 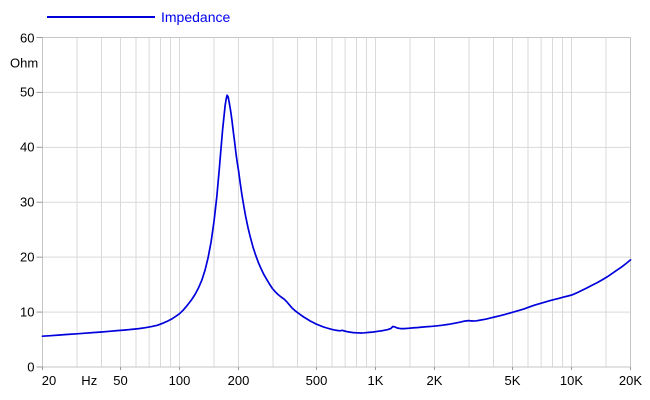 What do you see at coordinates (434, 380) in the screenshot?
I see `x-tick-label: 2K` at bounding box center [434, 380].